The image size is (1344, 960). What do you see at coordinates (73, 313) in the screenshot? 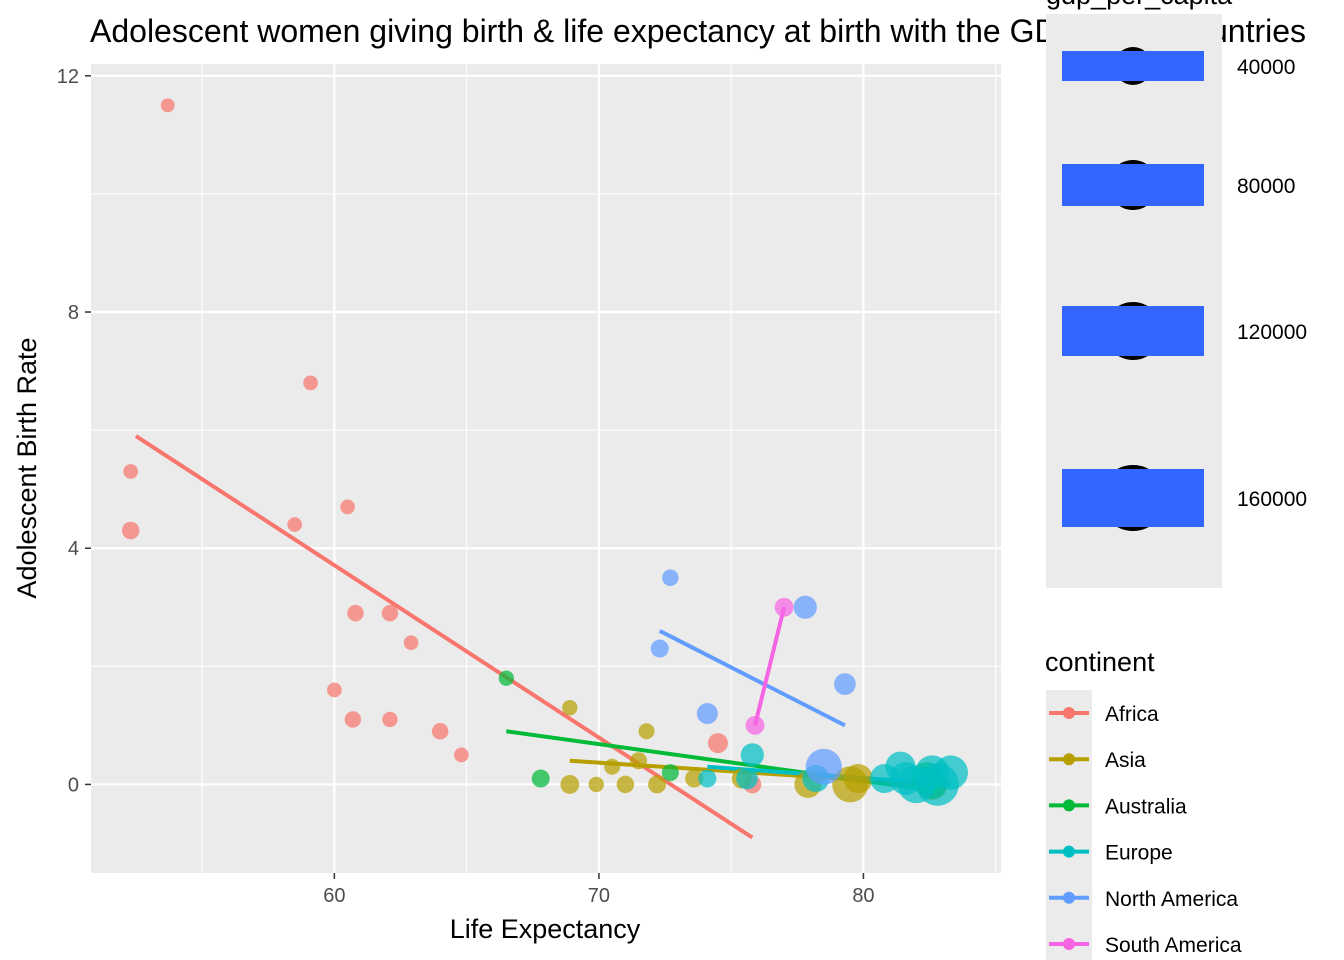
I see `y-tick-label: 8` at bounding box center [73, 313].